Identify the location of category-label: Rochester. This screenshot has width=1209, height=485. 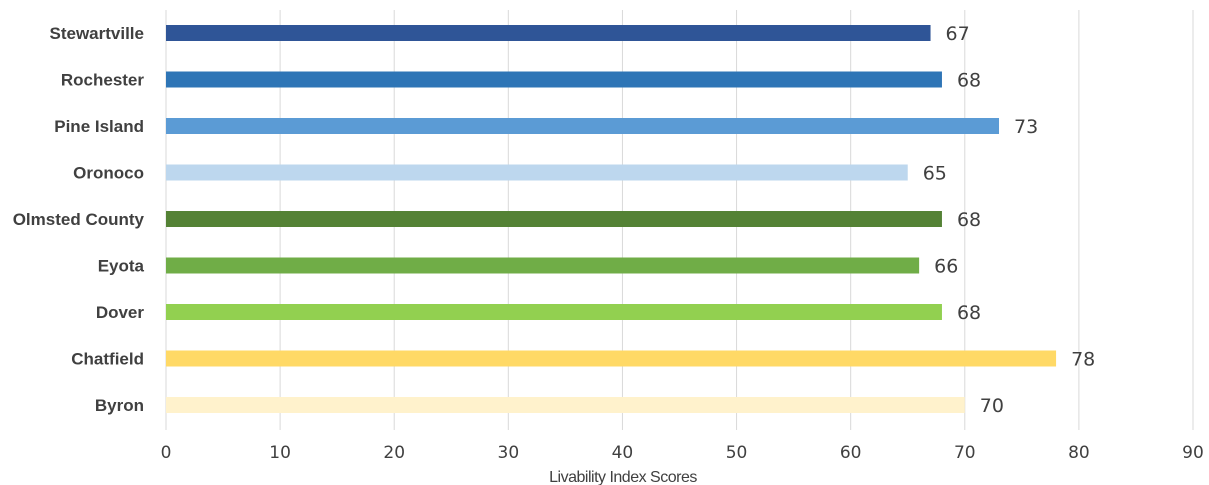
(103, 80).